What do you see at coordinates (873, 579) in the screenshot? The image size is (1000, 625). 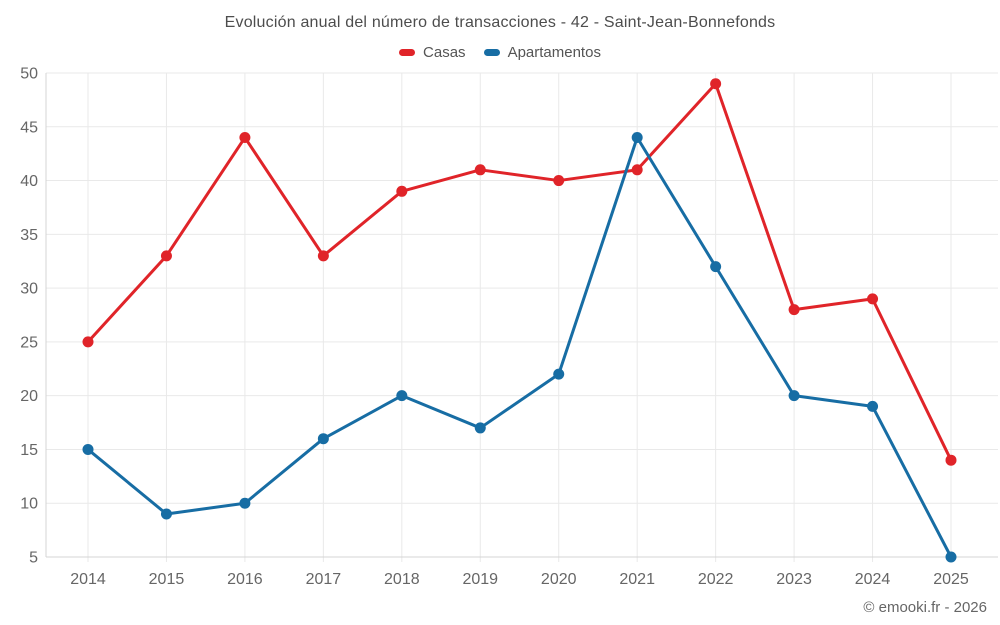 I see `x-axis-tick-label: 2024` at bounding box center [873, 579].